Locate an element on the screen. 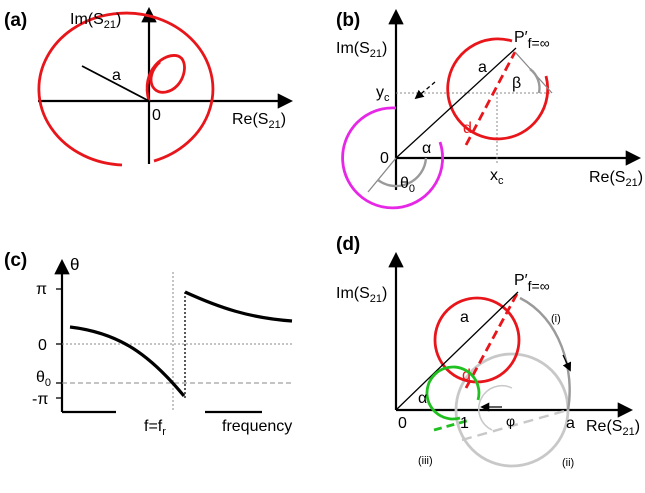 The width and height of the screenshot is (645, 493). panel-a-big-loop is located at coordinates (126, 89).